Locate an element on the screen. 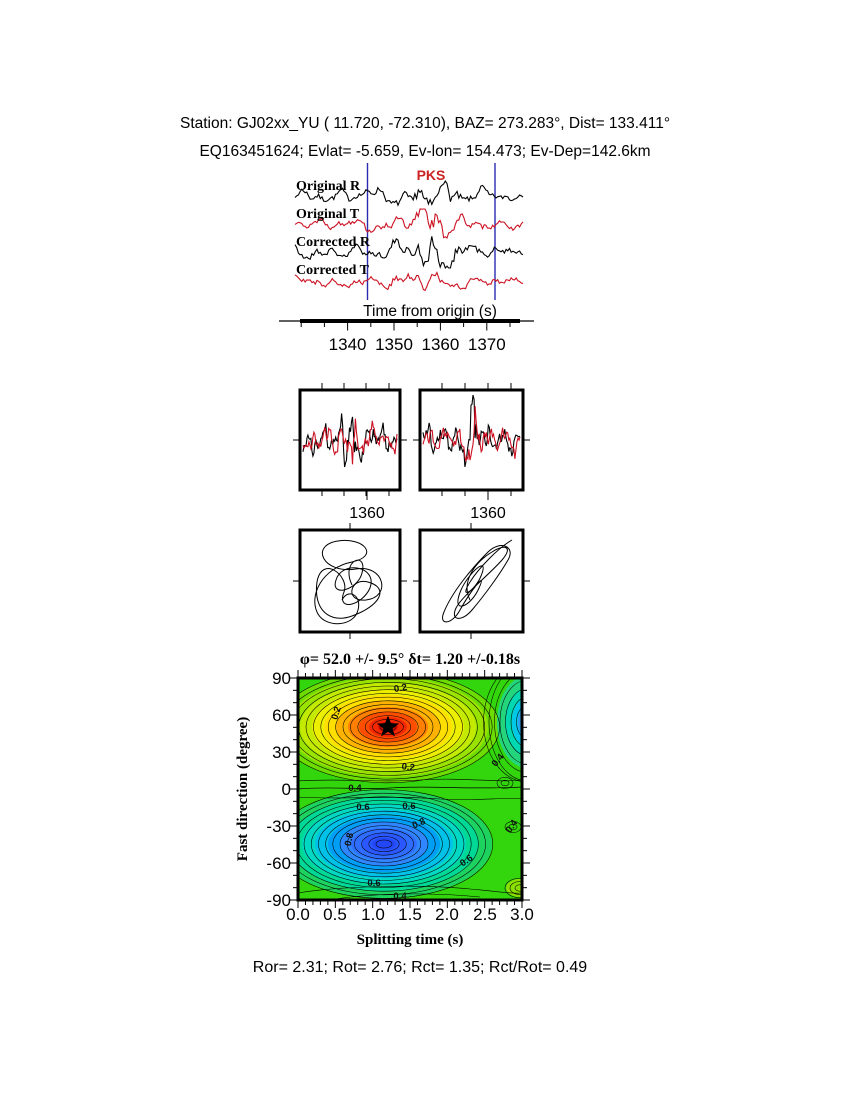 This screenshot has height=1100, width=850. right-edge-low-blob is located at coordinates (509, 723).